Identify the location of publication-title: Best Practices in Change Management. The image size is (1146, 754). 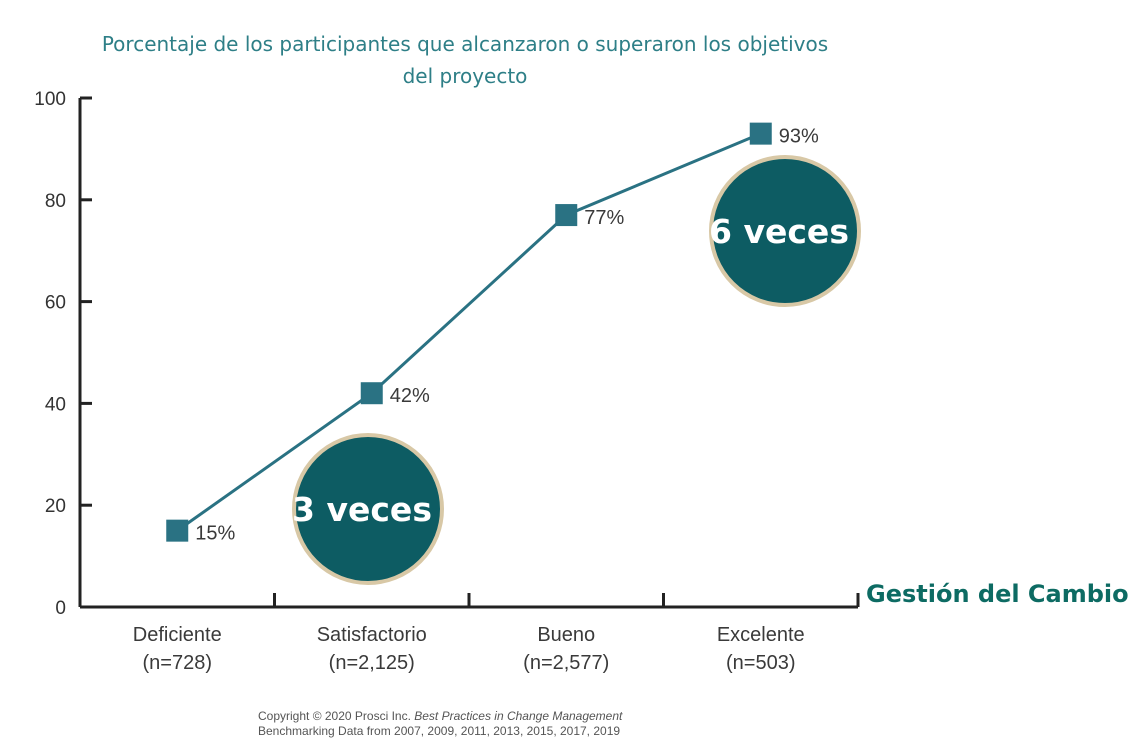
(518, 716).